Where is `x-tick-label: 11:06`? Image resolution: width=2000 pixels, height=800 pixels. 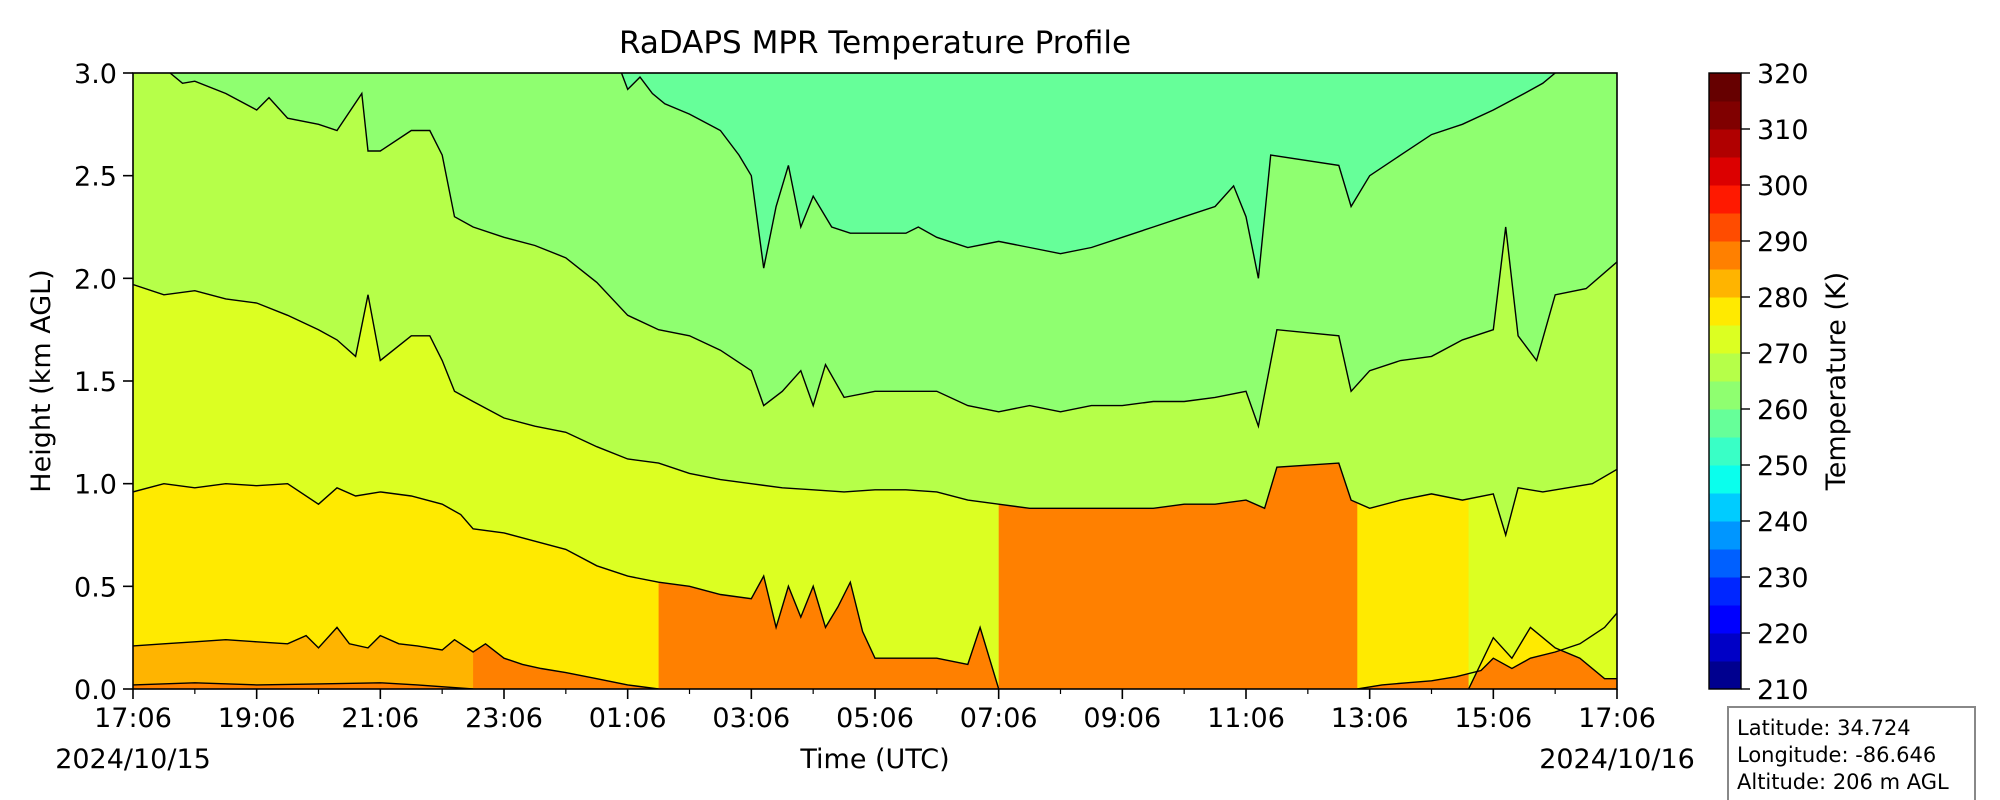 x-tick-label: 11:06 is located at coordinates (1246, 718).